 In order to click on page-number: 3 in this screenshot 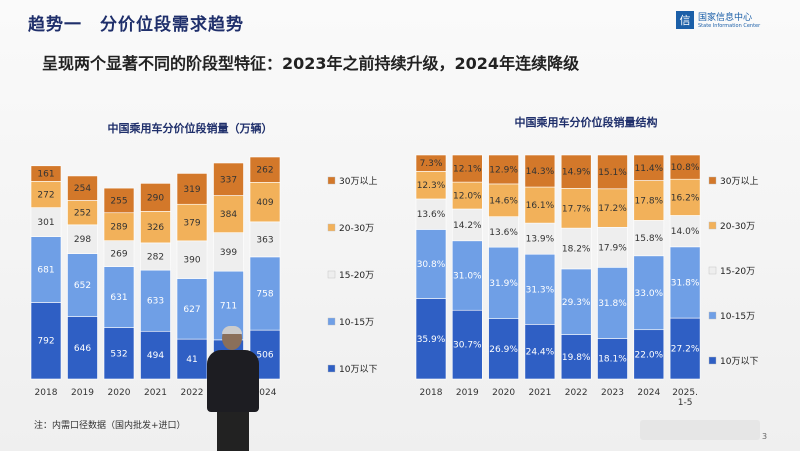, I will do `click(765, 436)`.